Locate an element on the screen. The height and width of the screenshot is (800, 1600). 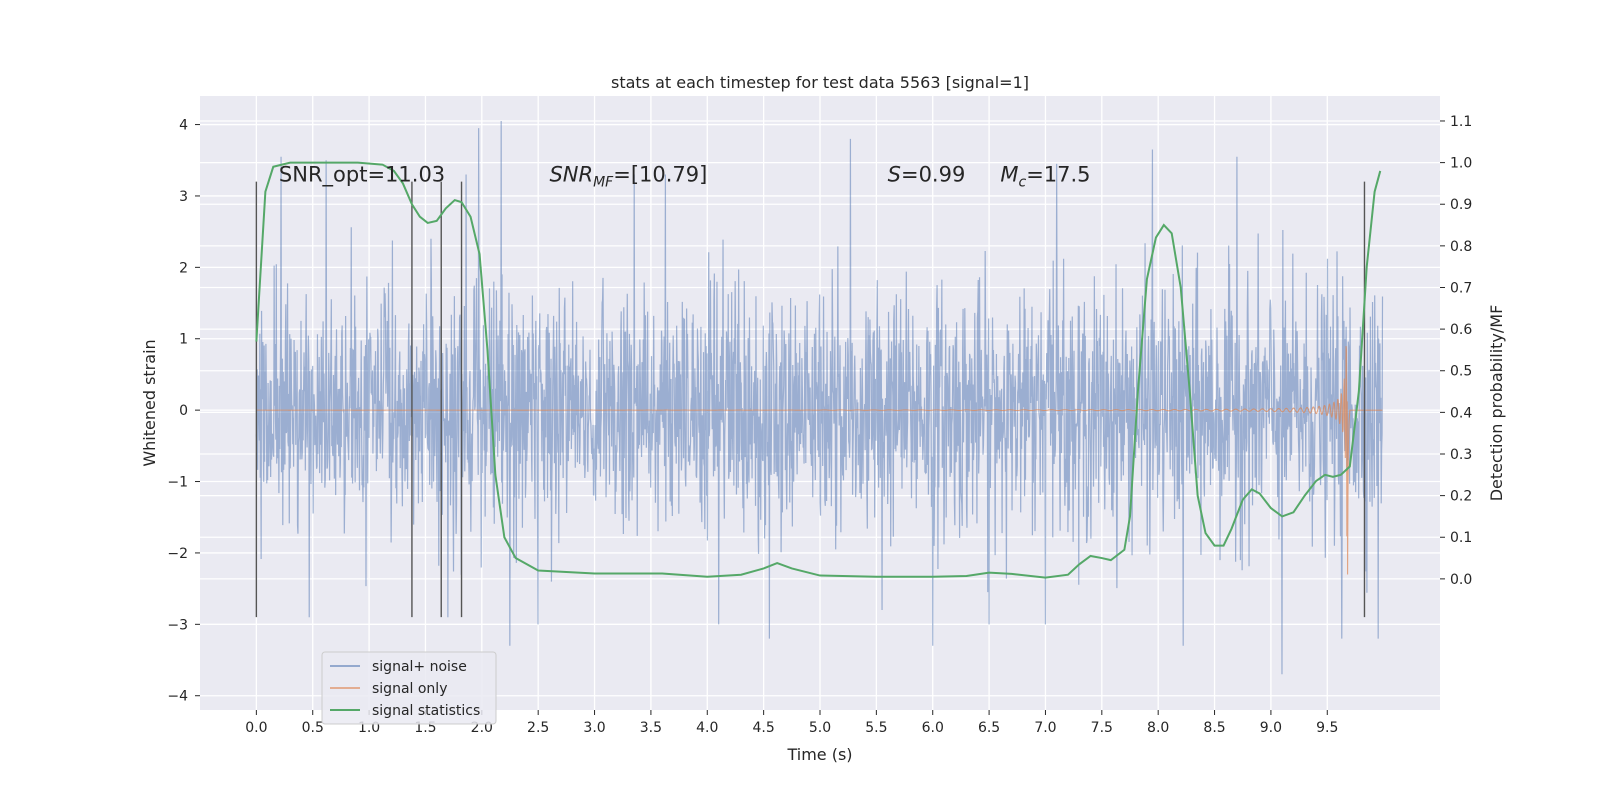
x-tick-label: 4.0 is located at coordinates (707, 728).